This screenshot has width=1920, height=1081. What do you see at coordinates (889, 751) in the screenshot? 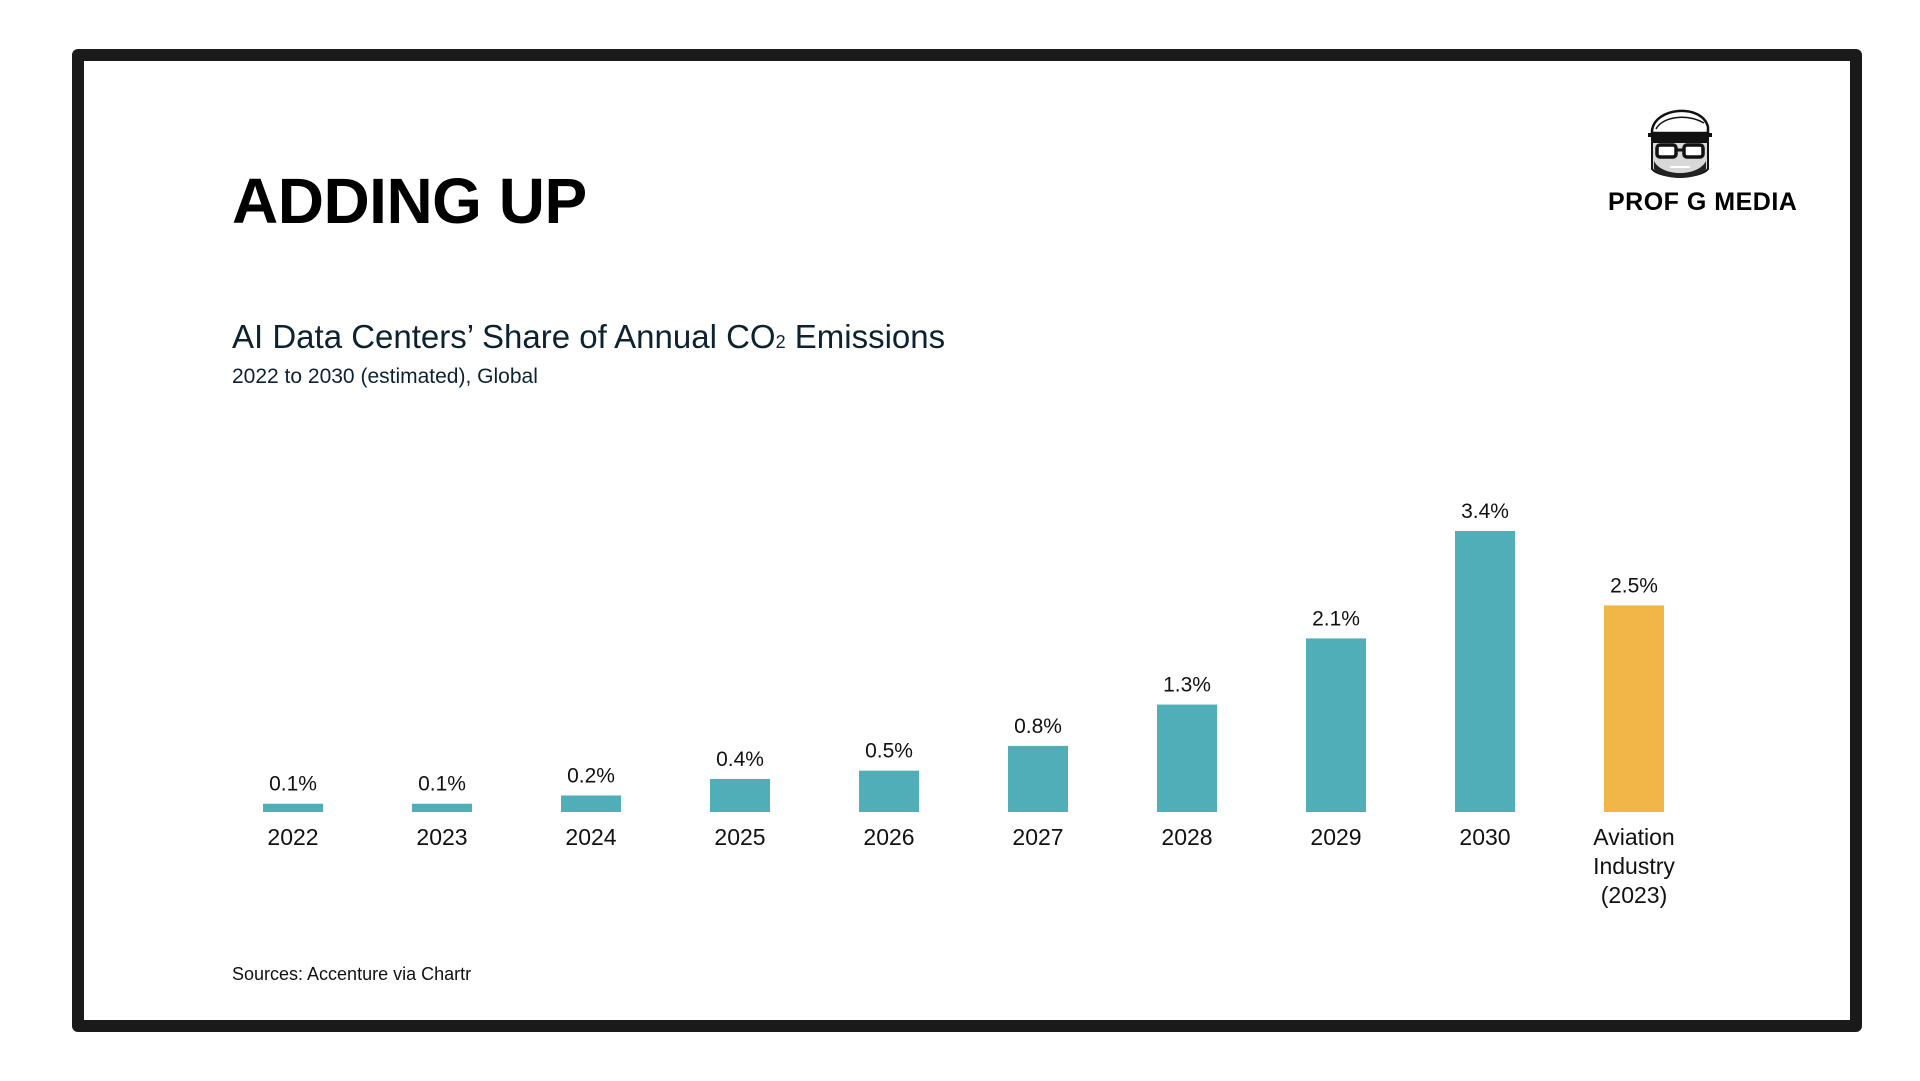
I see `bar-value-label: 0.5%` at bounding box center [889, 751].